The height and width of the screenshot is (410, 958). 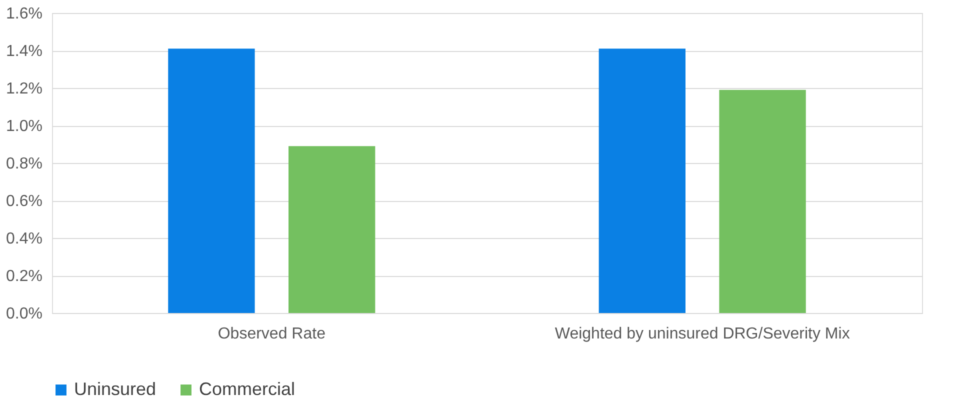 What do you see at coordinates (24, 51) in the screenshot?
I see `y-tick-label: 1.4%` at bounding box center [24, 51].